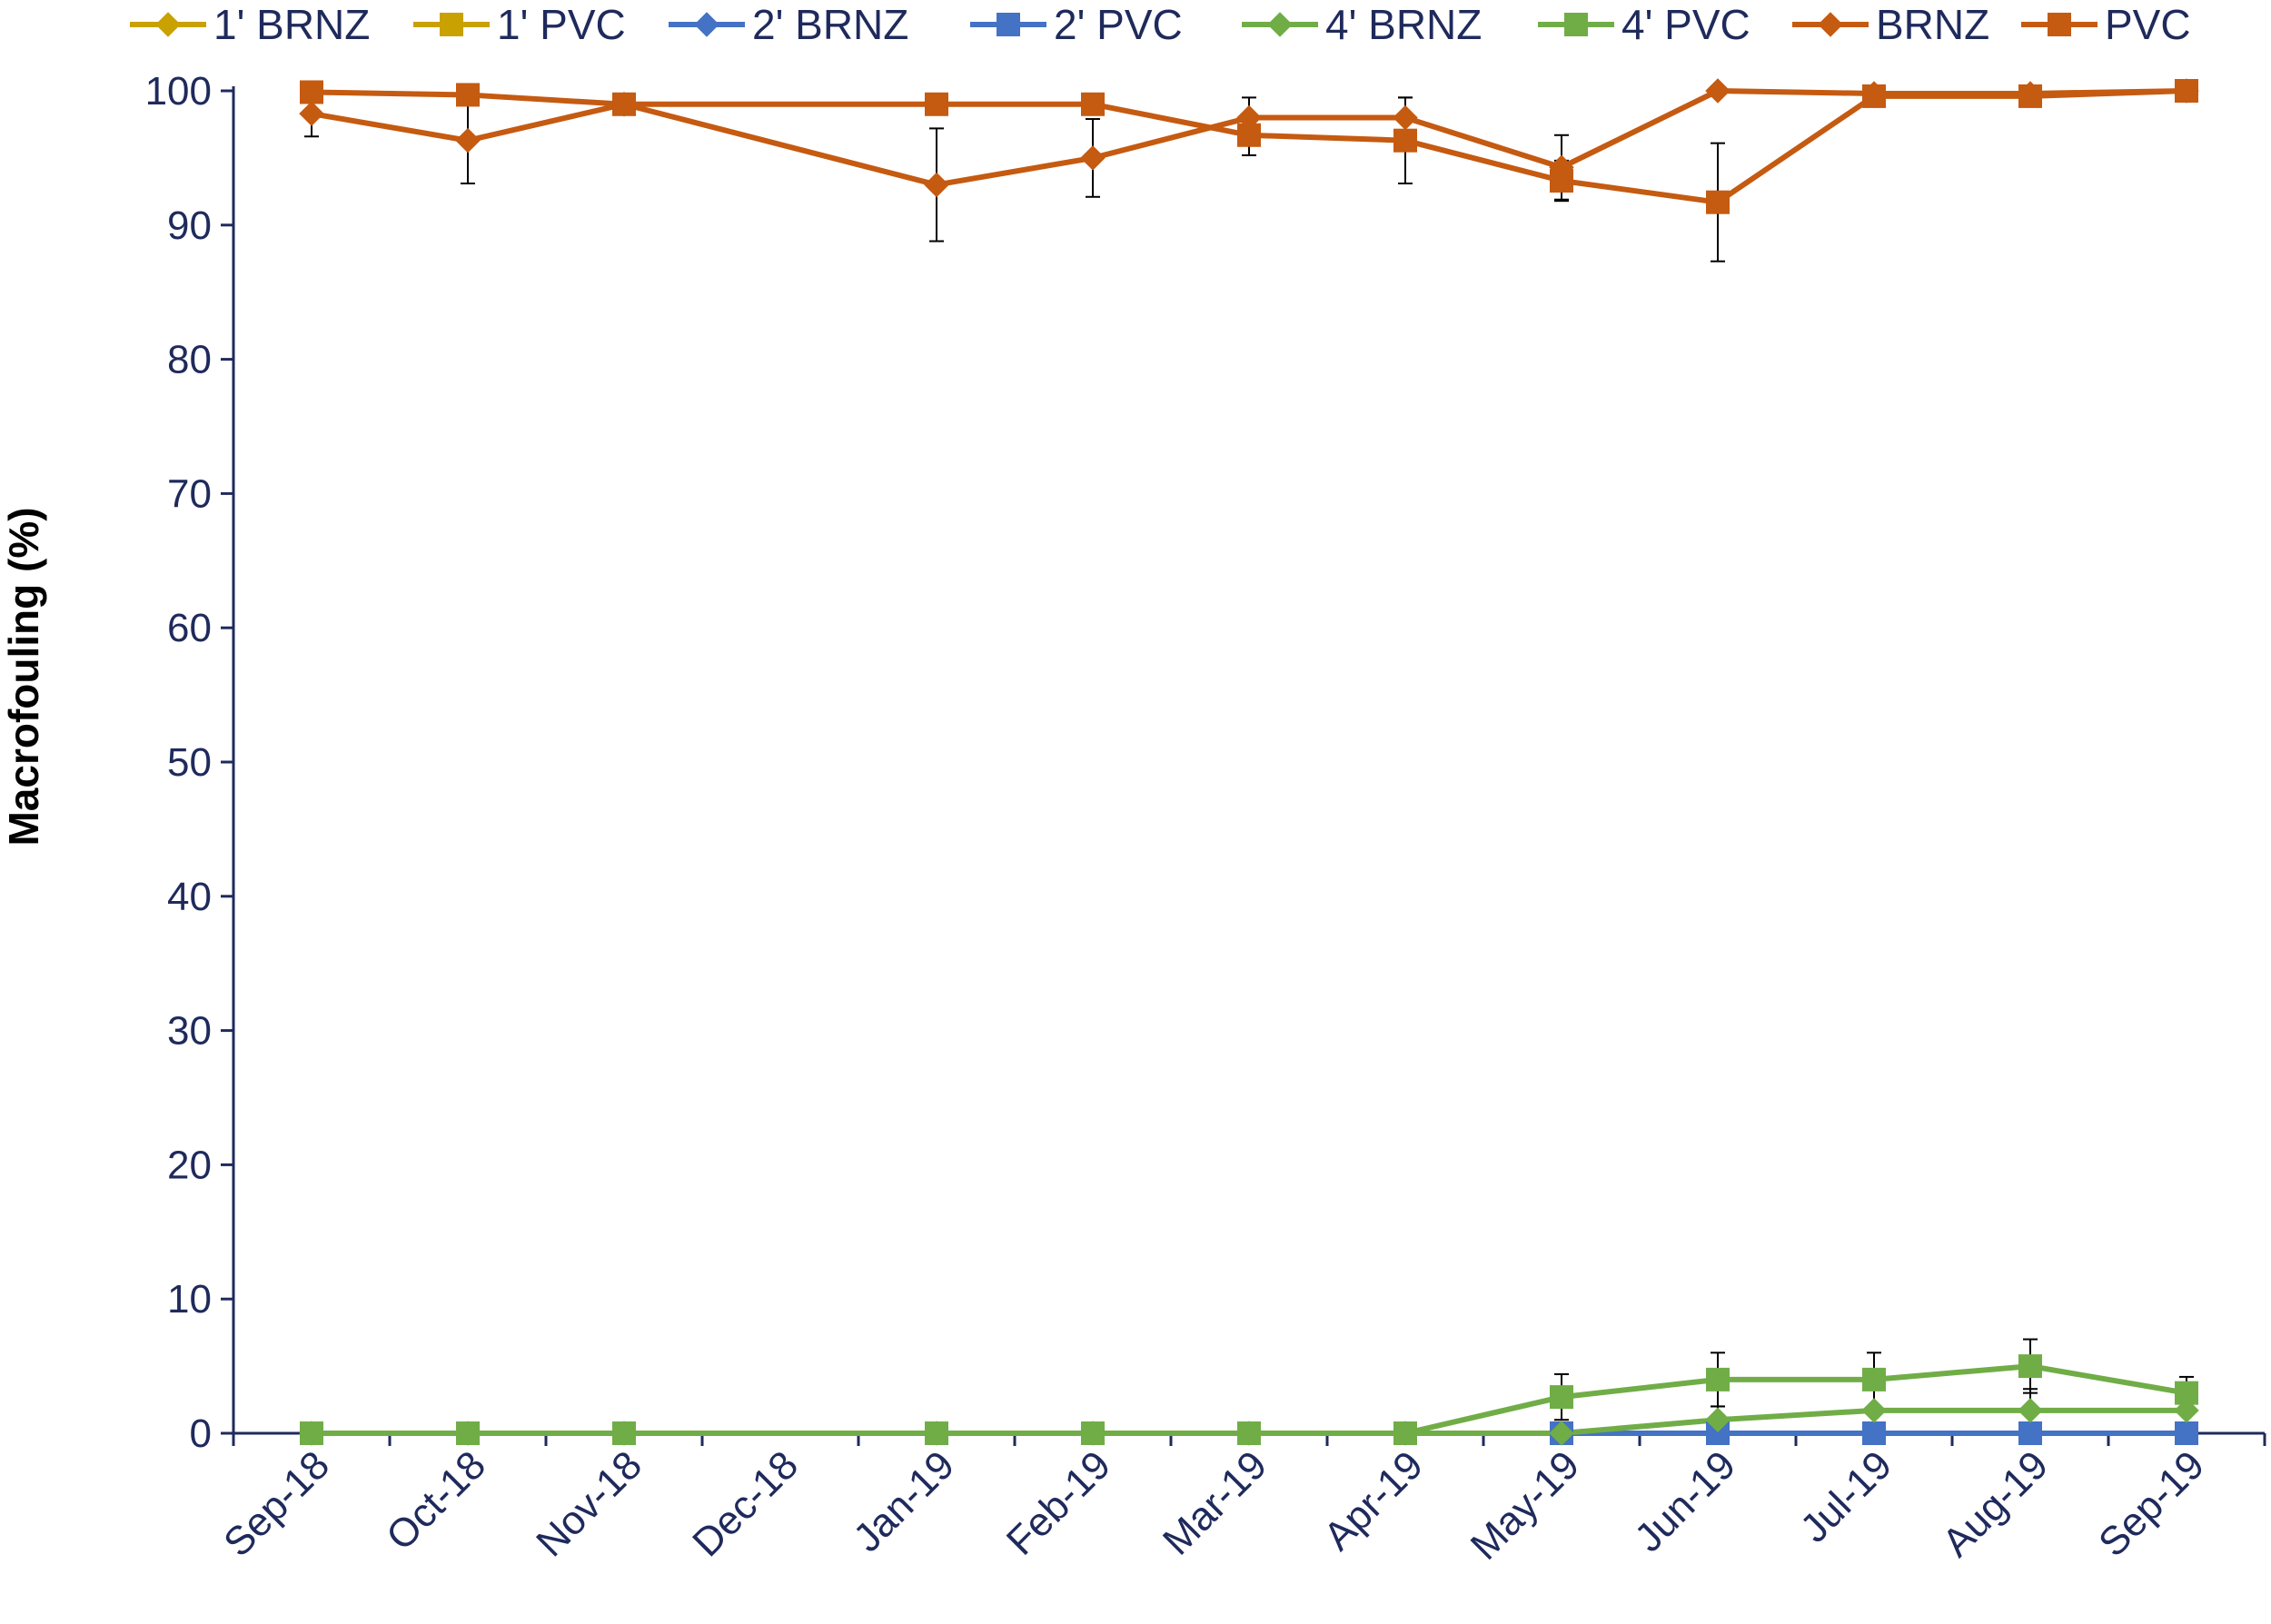  I want to click on y-axis-label: Macrofouling (%), so click(23, 676).